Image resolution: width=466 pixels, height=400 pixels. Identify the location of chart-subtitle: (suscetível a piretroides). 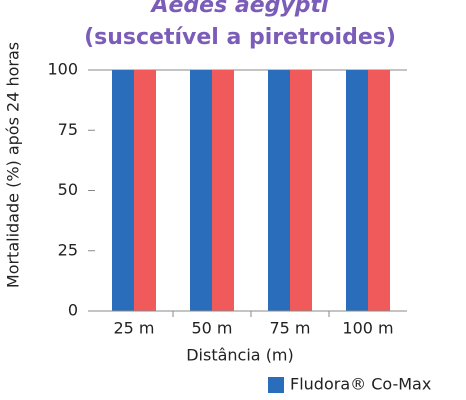
(240, 37).